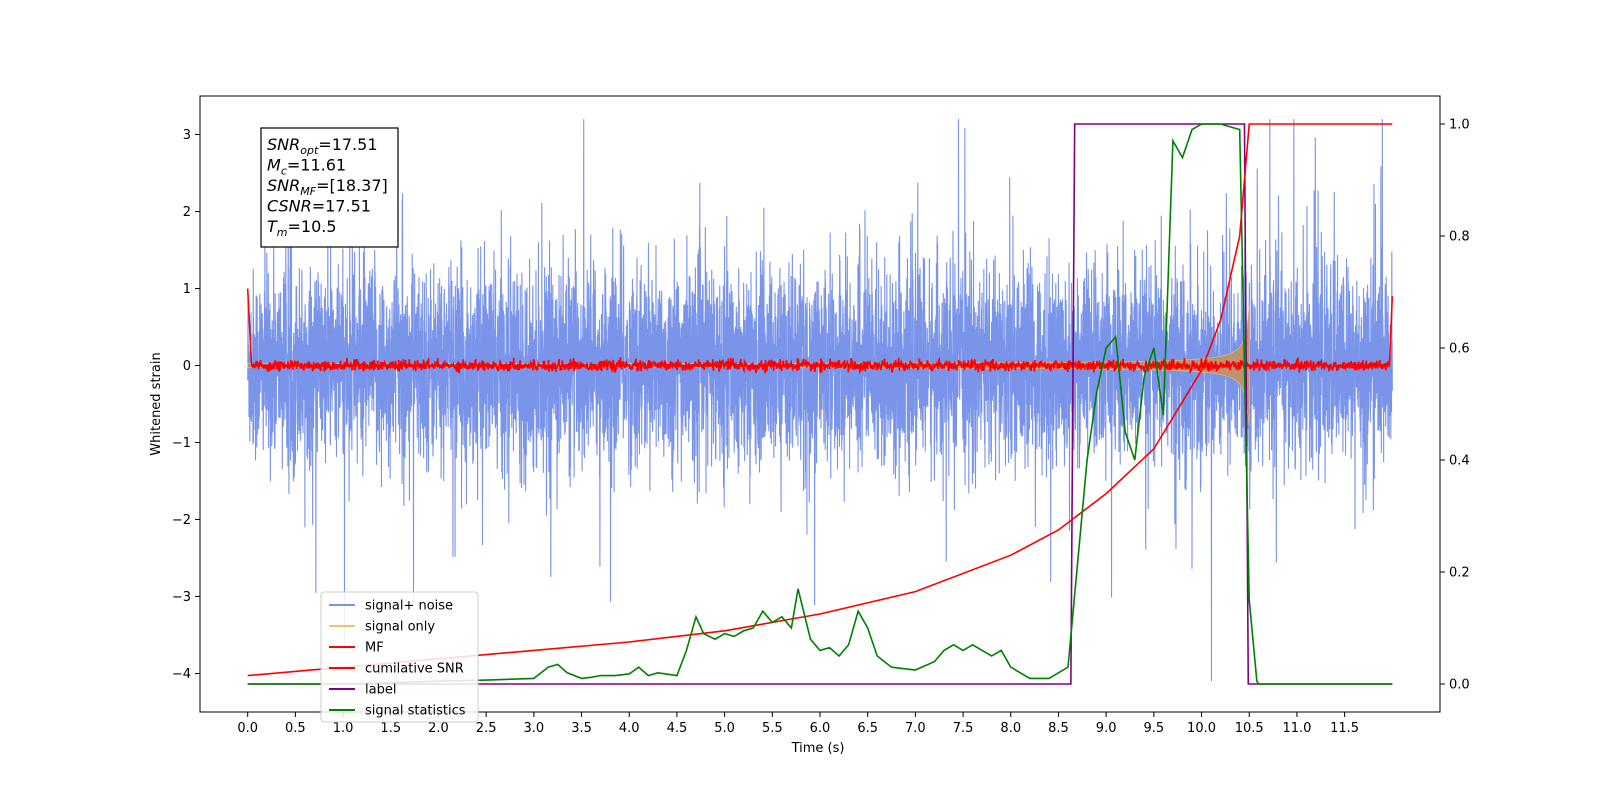 The image size is (1600, 800). Describe the element at coordinates (1154, 728) in the screenshot. I see `x-tick-label: 9.5` at that location.